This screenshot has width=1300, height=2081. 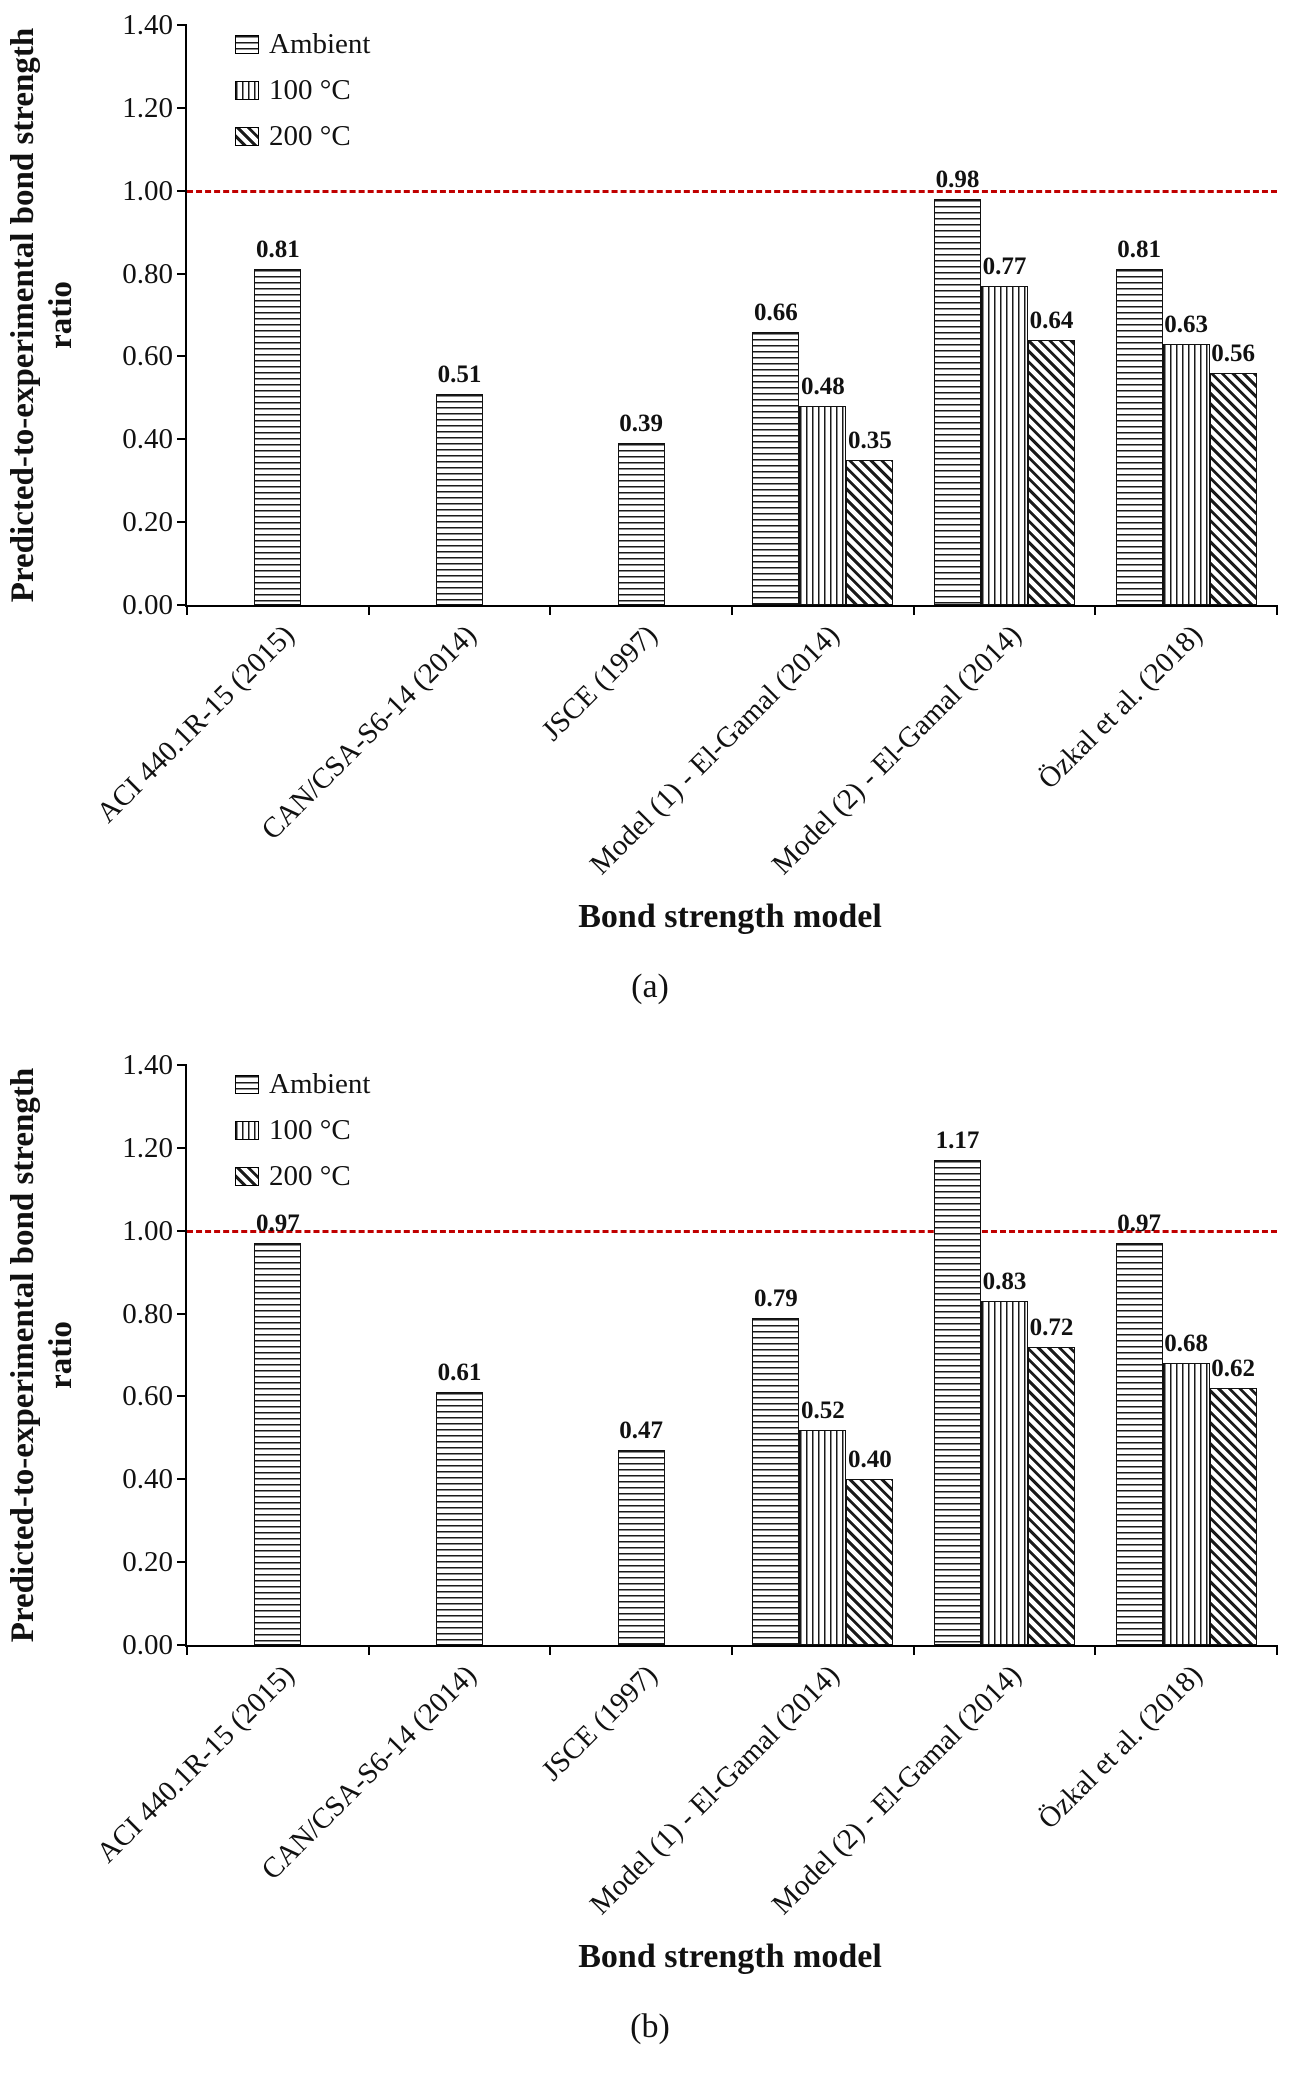 What do you see at coordinates (1233, 1369) in the screenshot?
I see `bar-value-label: 0.62` at bounding box center [1233, 1369].